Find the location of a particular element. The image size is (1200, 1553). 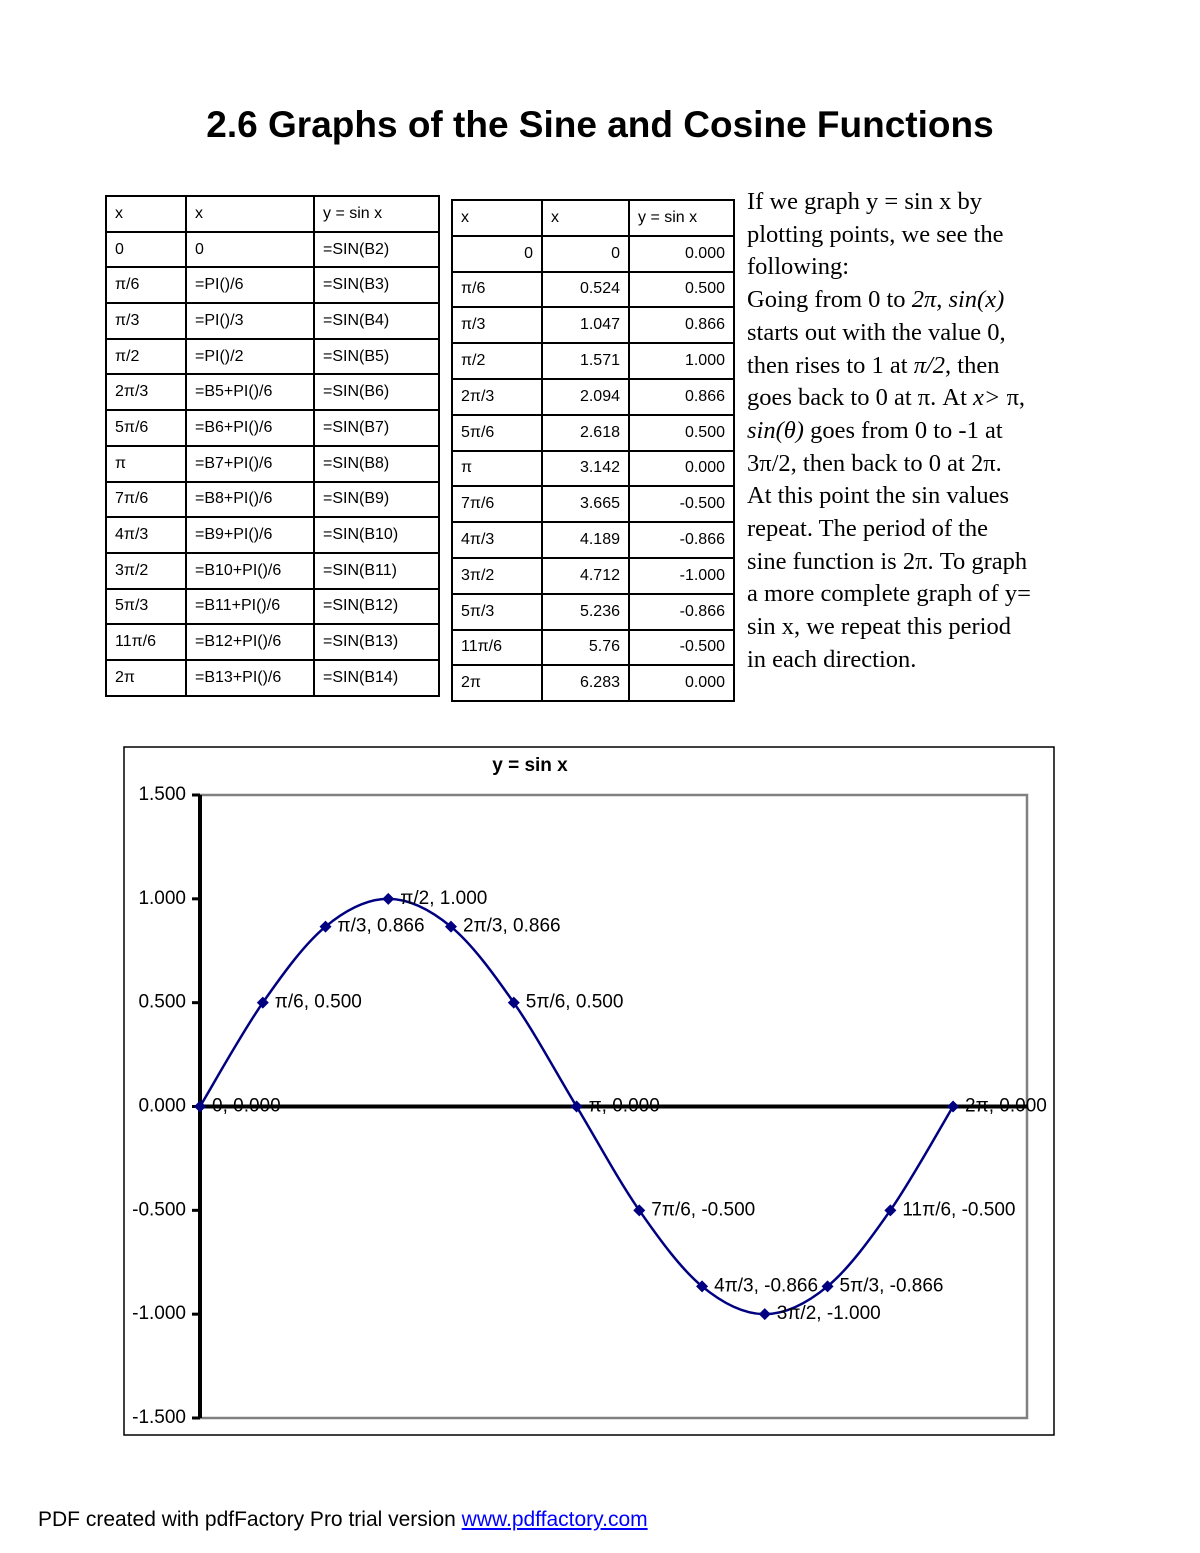

table-cell: -1.000 is located at coordinates (681, 575).